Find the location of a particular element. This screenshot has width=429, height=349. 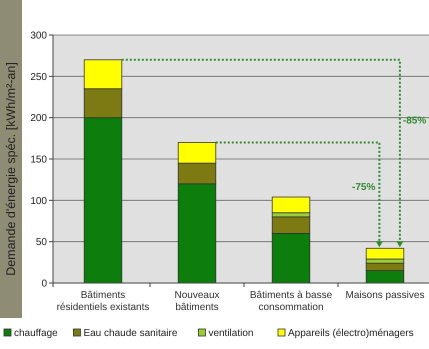

y-tick-label: 300 is located at coordinates (39, 36).